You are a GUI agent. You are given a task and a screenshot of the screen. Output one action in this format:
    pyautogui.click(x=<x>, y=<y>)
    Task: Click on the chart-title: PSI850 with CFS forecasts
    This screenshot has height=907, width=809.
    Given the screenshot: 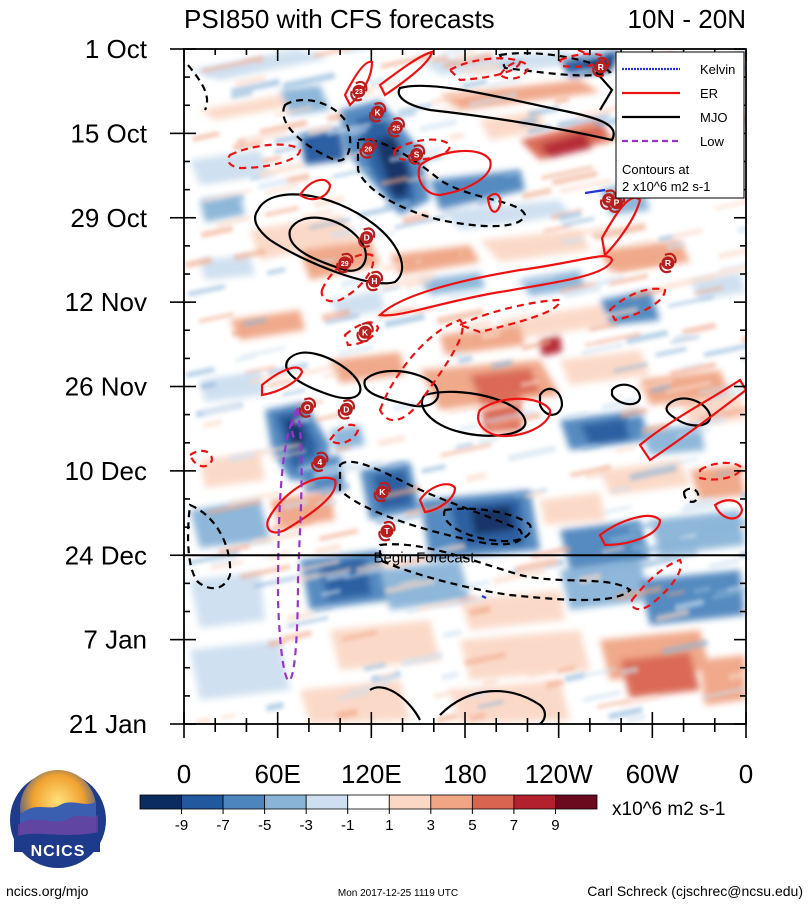 What is the action you would take?
    pyautogui.click(x=339, y=19)
    